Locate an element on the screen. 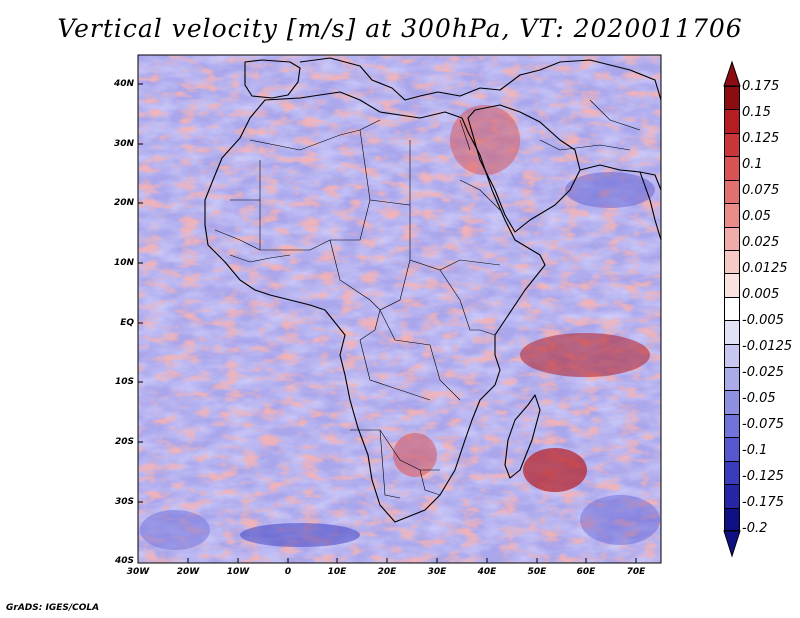 This screenshot has height=618, width=800. ascent-region-red-sea is located at coordinates (485, 140).